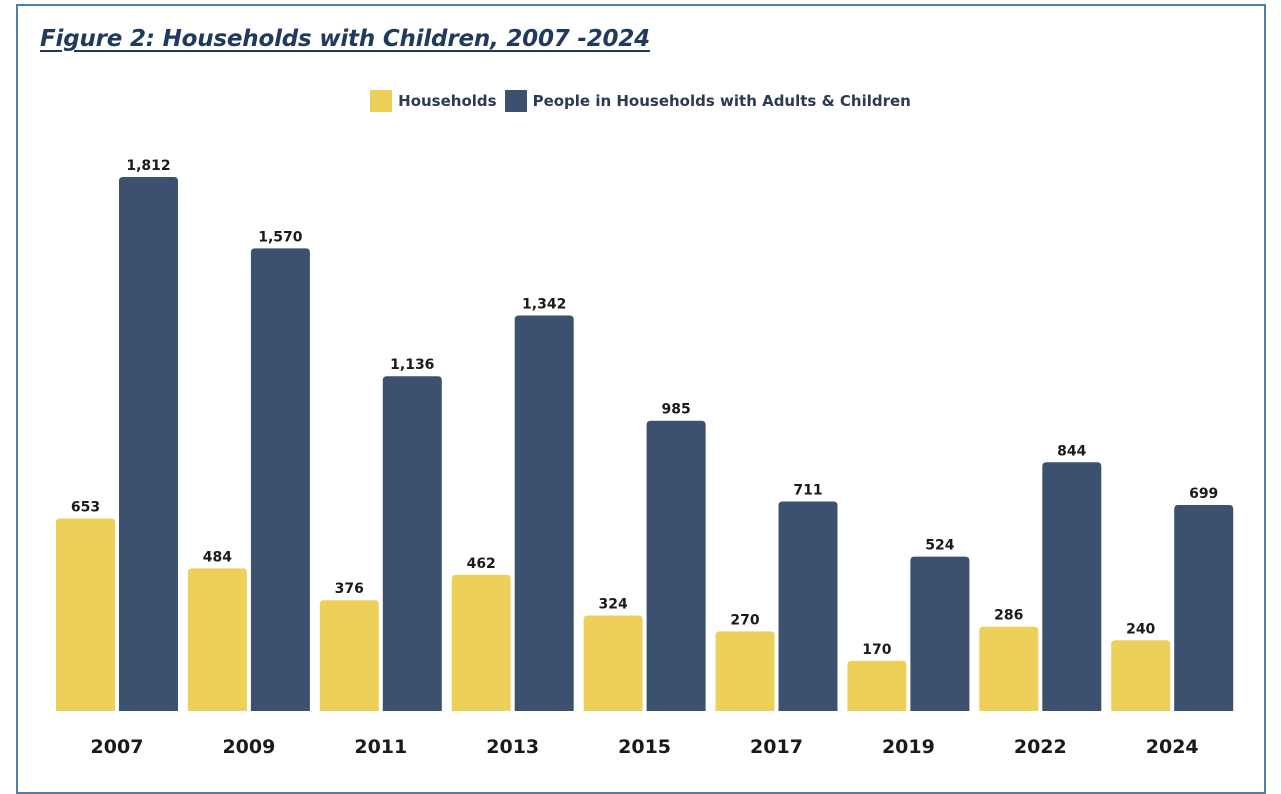 The height and width of the screenshot is (794, 1281). What do you see at coordinates (776, 747) in the screenshot?
I see `x-tick-label-2017: 2017` at bounding box center [776, 747].